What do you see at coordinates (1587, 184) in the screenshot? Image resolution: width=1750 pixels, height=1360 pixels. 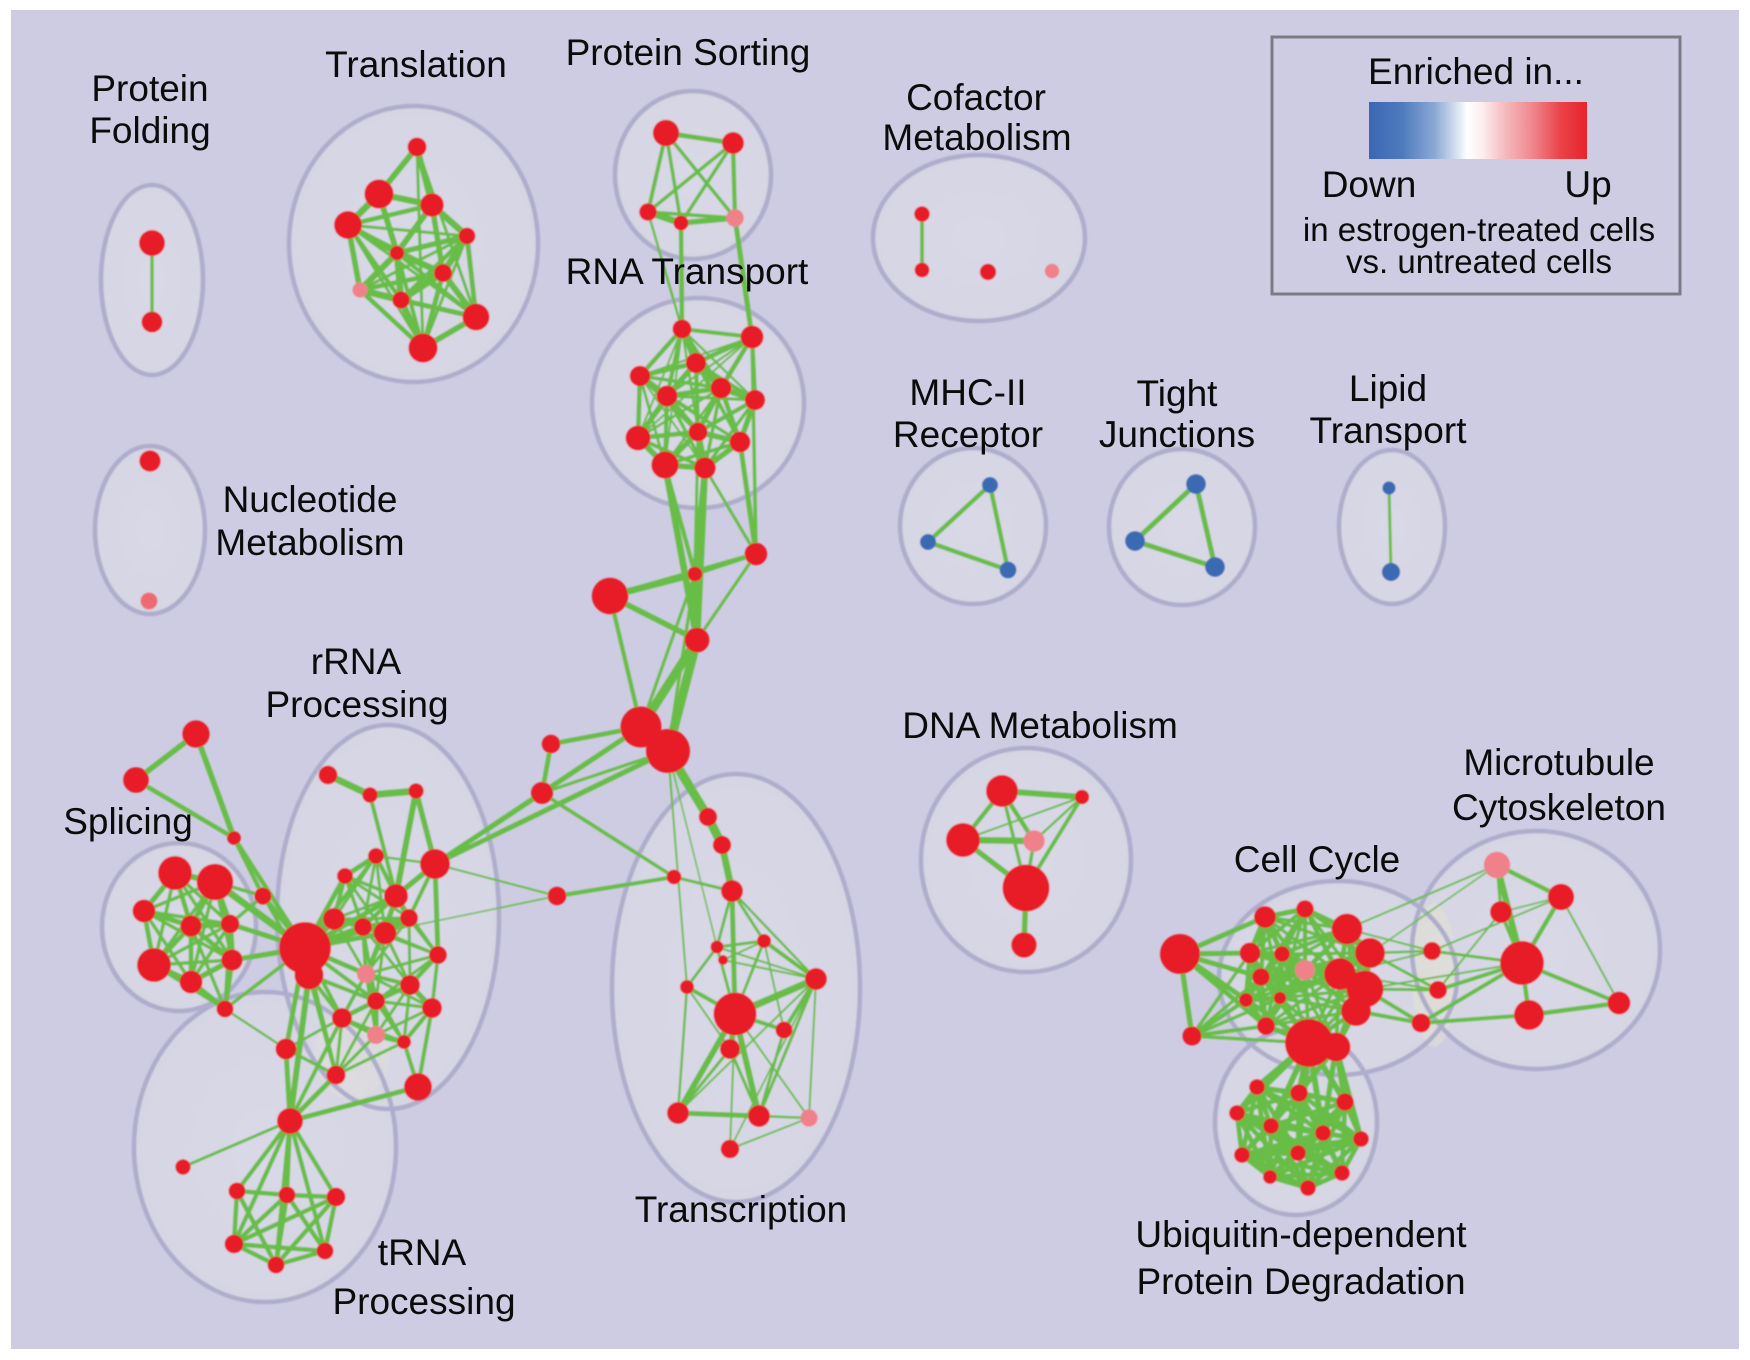 I see `svg-text: Up` at bounding box center [1587, 184].